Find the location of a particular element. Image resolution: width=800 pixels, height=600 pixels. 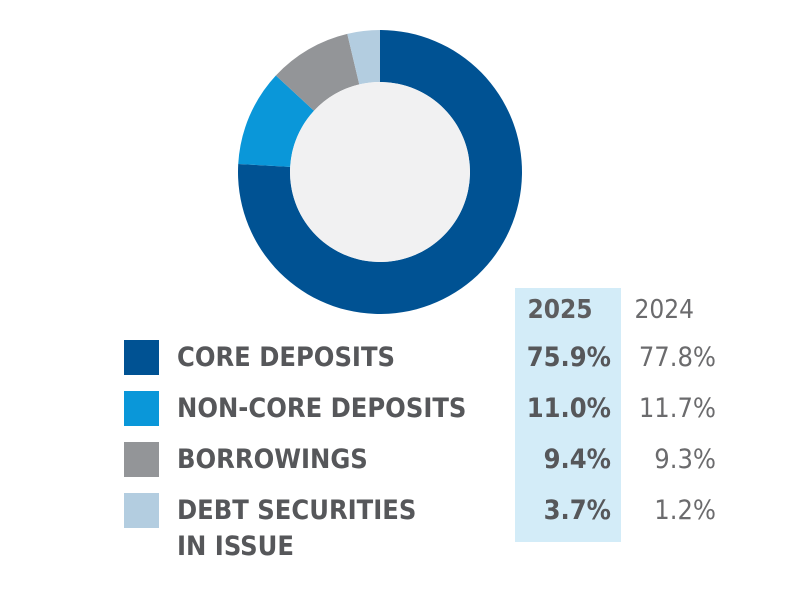

value-2025-non-core-deposits: 11.0% is located at coordinates (568, 408).